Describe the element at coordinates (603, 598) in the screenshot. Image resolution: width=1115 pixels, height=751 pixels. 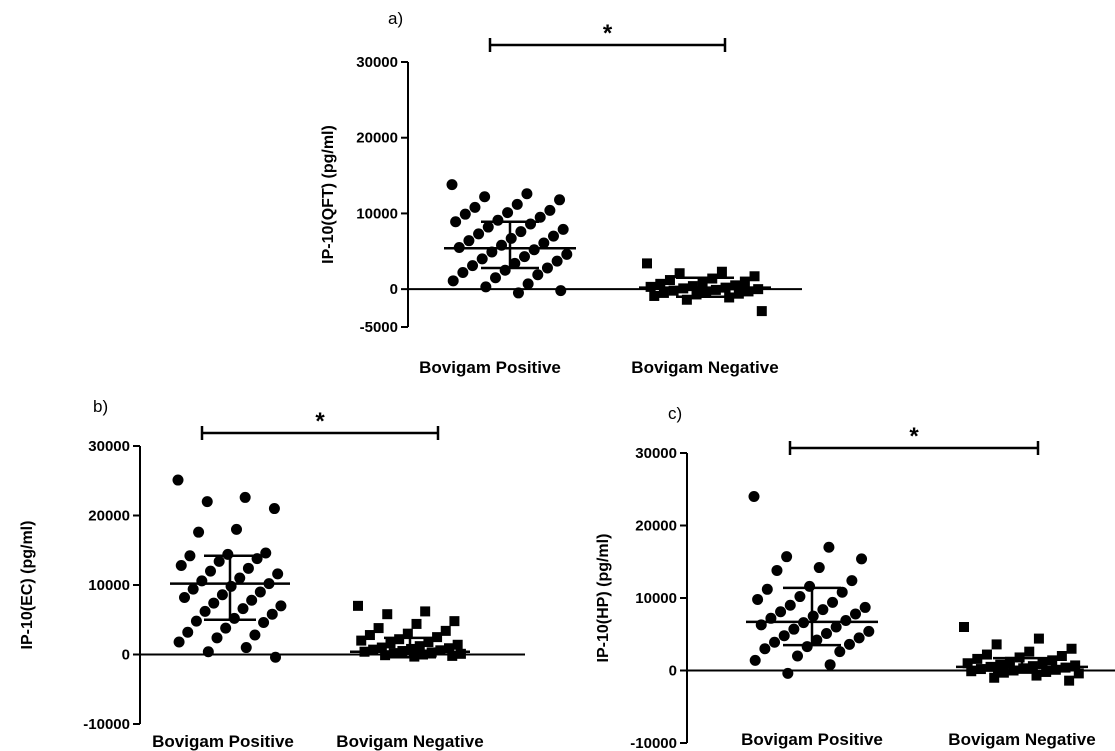
I see `y-axis-label: IP-10(HP) (pg/ml)` at that location.